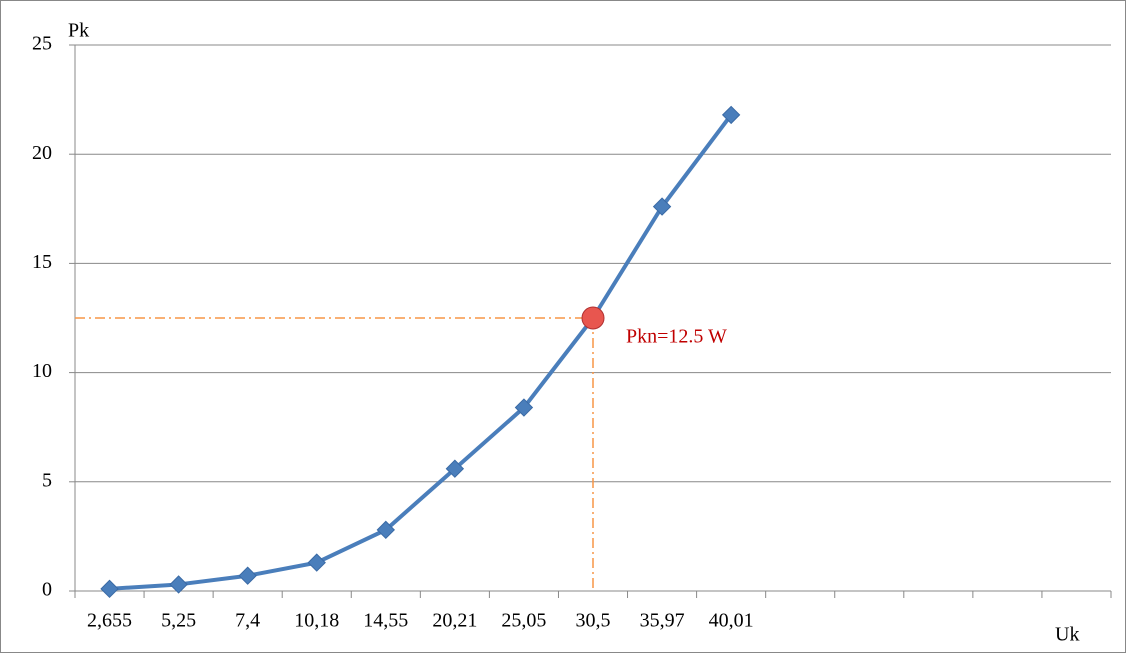 The image size is (1126, 653). What do you see at coordinates (42, 44) in the screenshot?
I see `y-tick-label: 25` at bounding box center [42, 44].